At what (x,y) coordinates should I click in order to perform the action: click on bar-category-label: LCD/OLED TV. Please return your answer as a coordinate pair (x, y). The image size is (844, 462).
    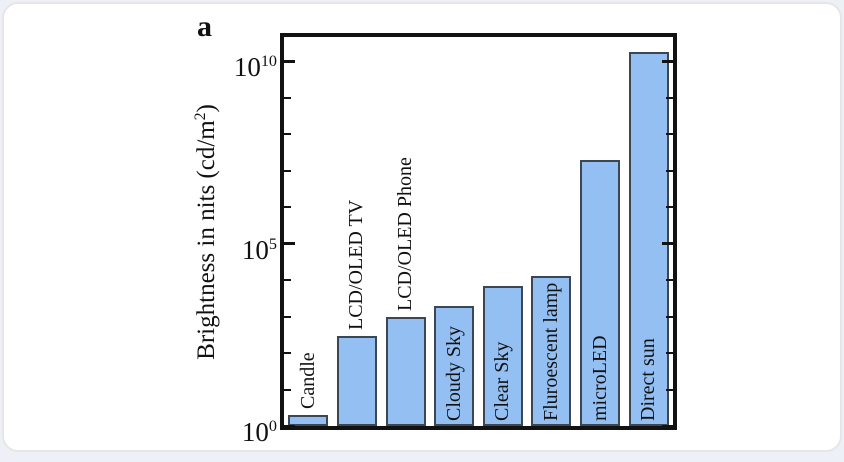
    Looking at the image, I should click on (356, 264).